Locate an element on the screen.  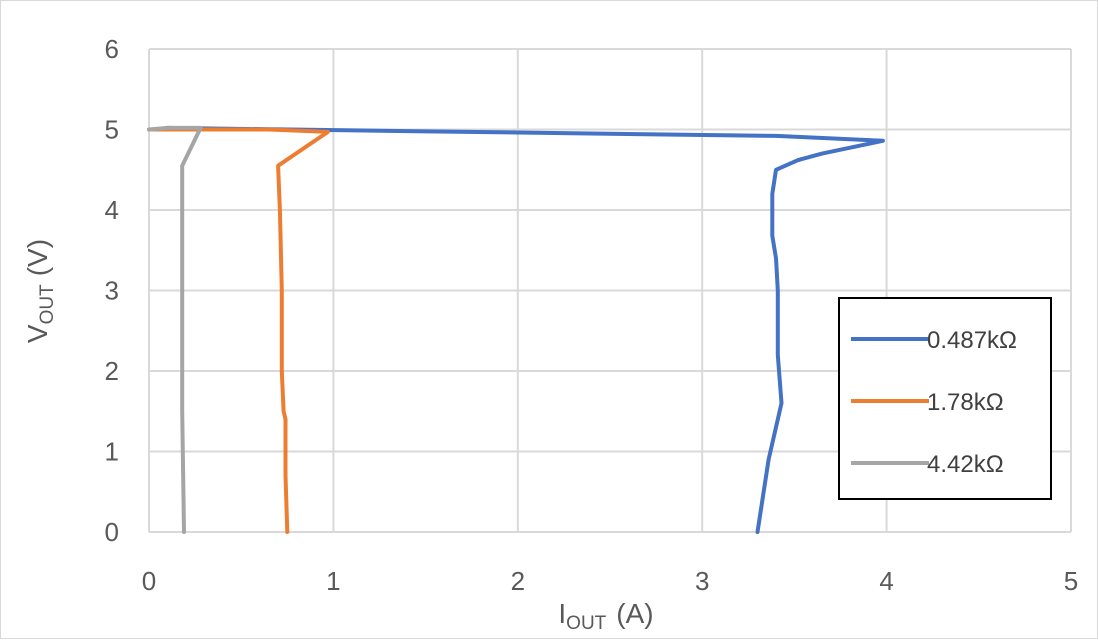
y-axis-title-unit: (V) is located at coordinates (37, 257).